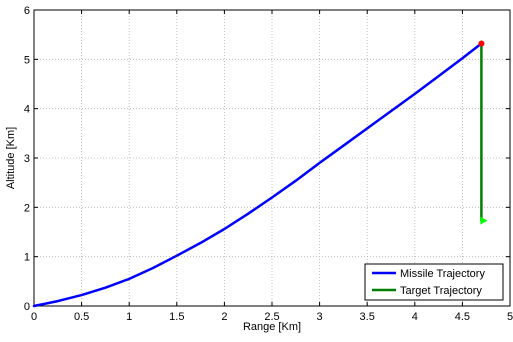  What do you see at coordinates (272, 327) in the screenshot?
I see `x-axis-label: Range [Km]` at bounding box center [272, 327].